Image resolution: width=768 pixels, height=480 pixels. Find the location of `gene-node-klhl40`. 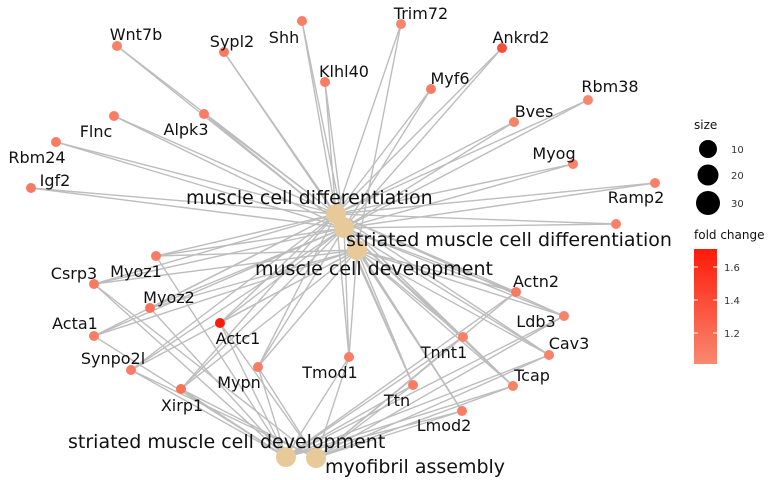

gene-node-klhl40 is located at coordinates (325, 82).